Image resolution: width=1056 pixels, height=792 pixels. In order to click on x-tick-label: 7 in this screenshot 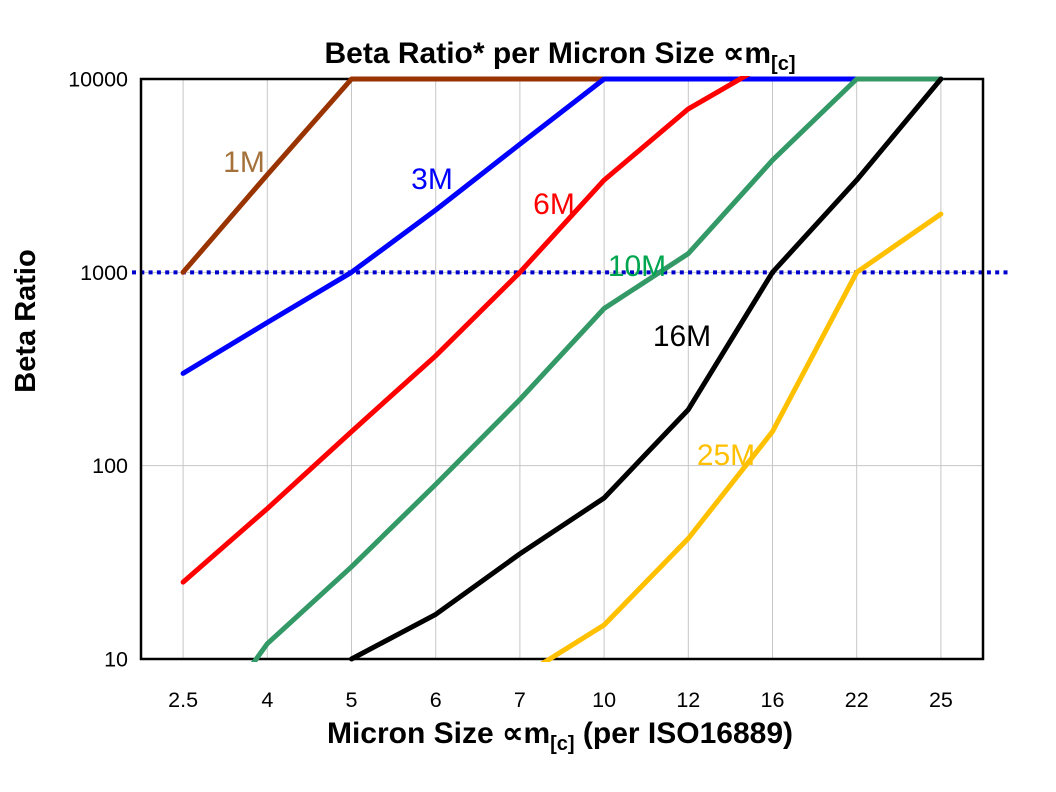, I will do `click(520, 700)`.